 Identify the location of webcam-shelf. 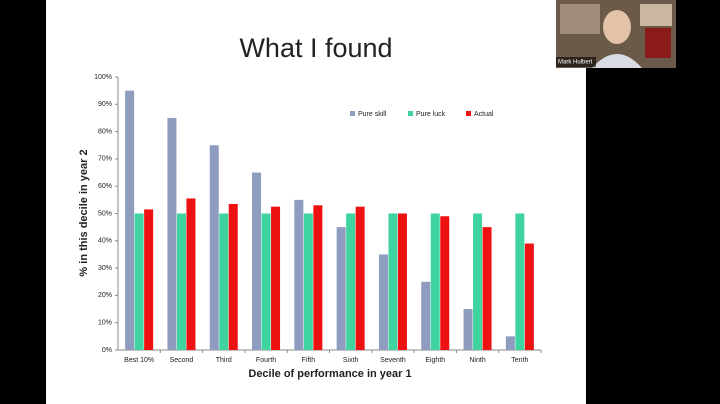
(580, 19).